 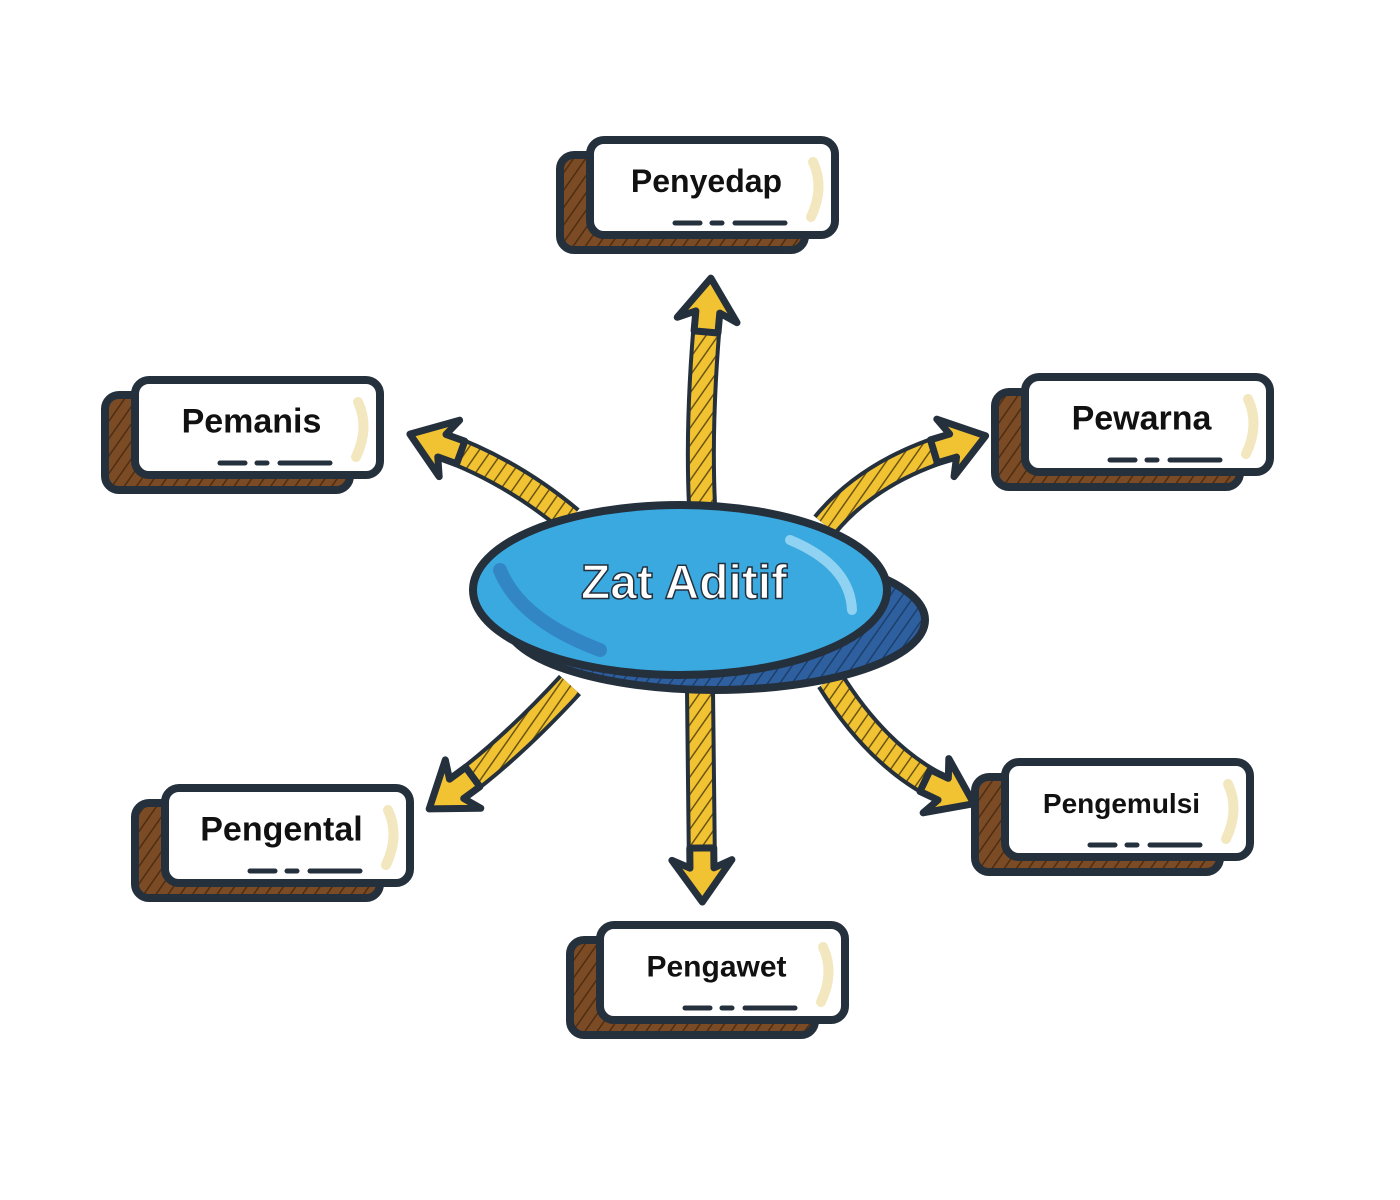 I want to click on node-label-pemanis: Pemanis, so click(x=252, y=421).